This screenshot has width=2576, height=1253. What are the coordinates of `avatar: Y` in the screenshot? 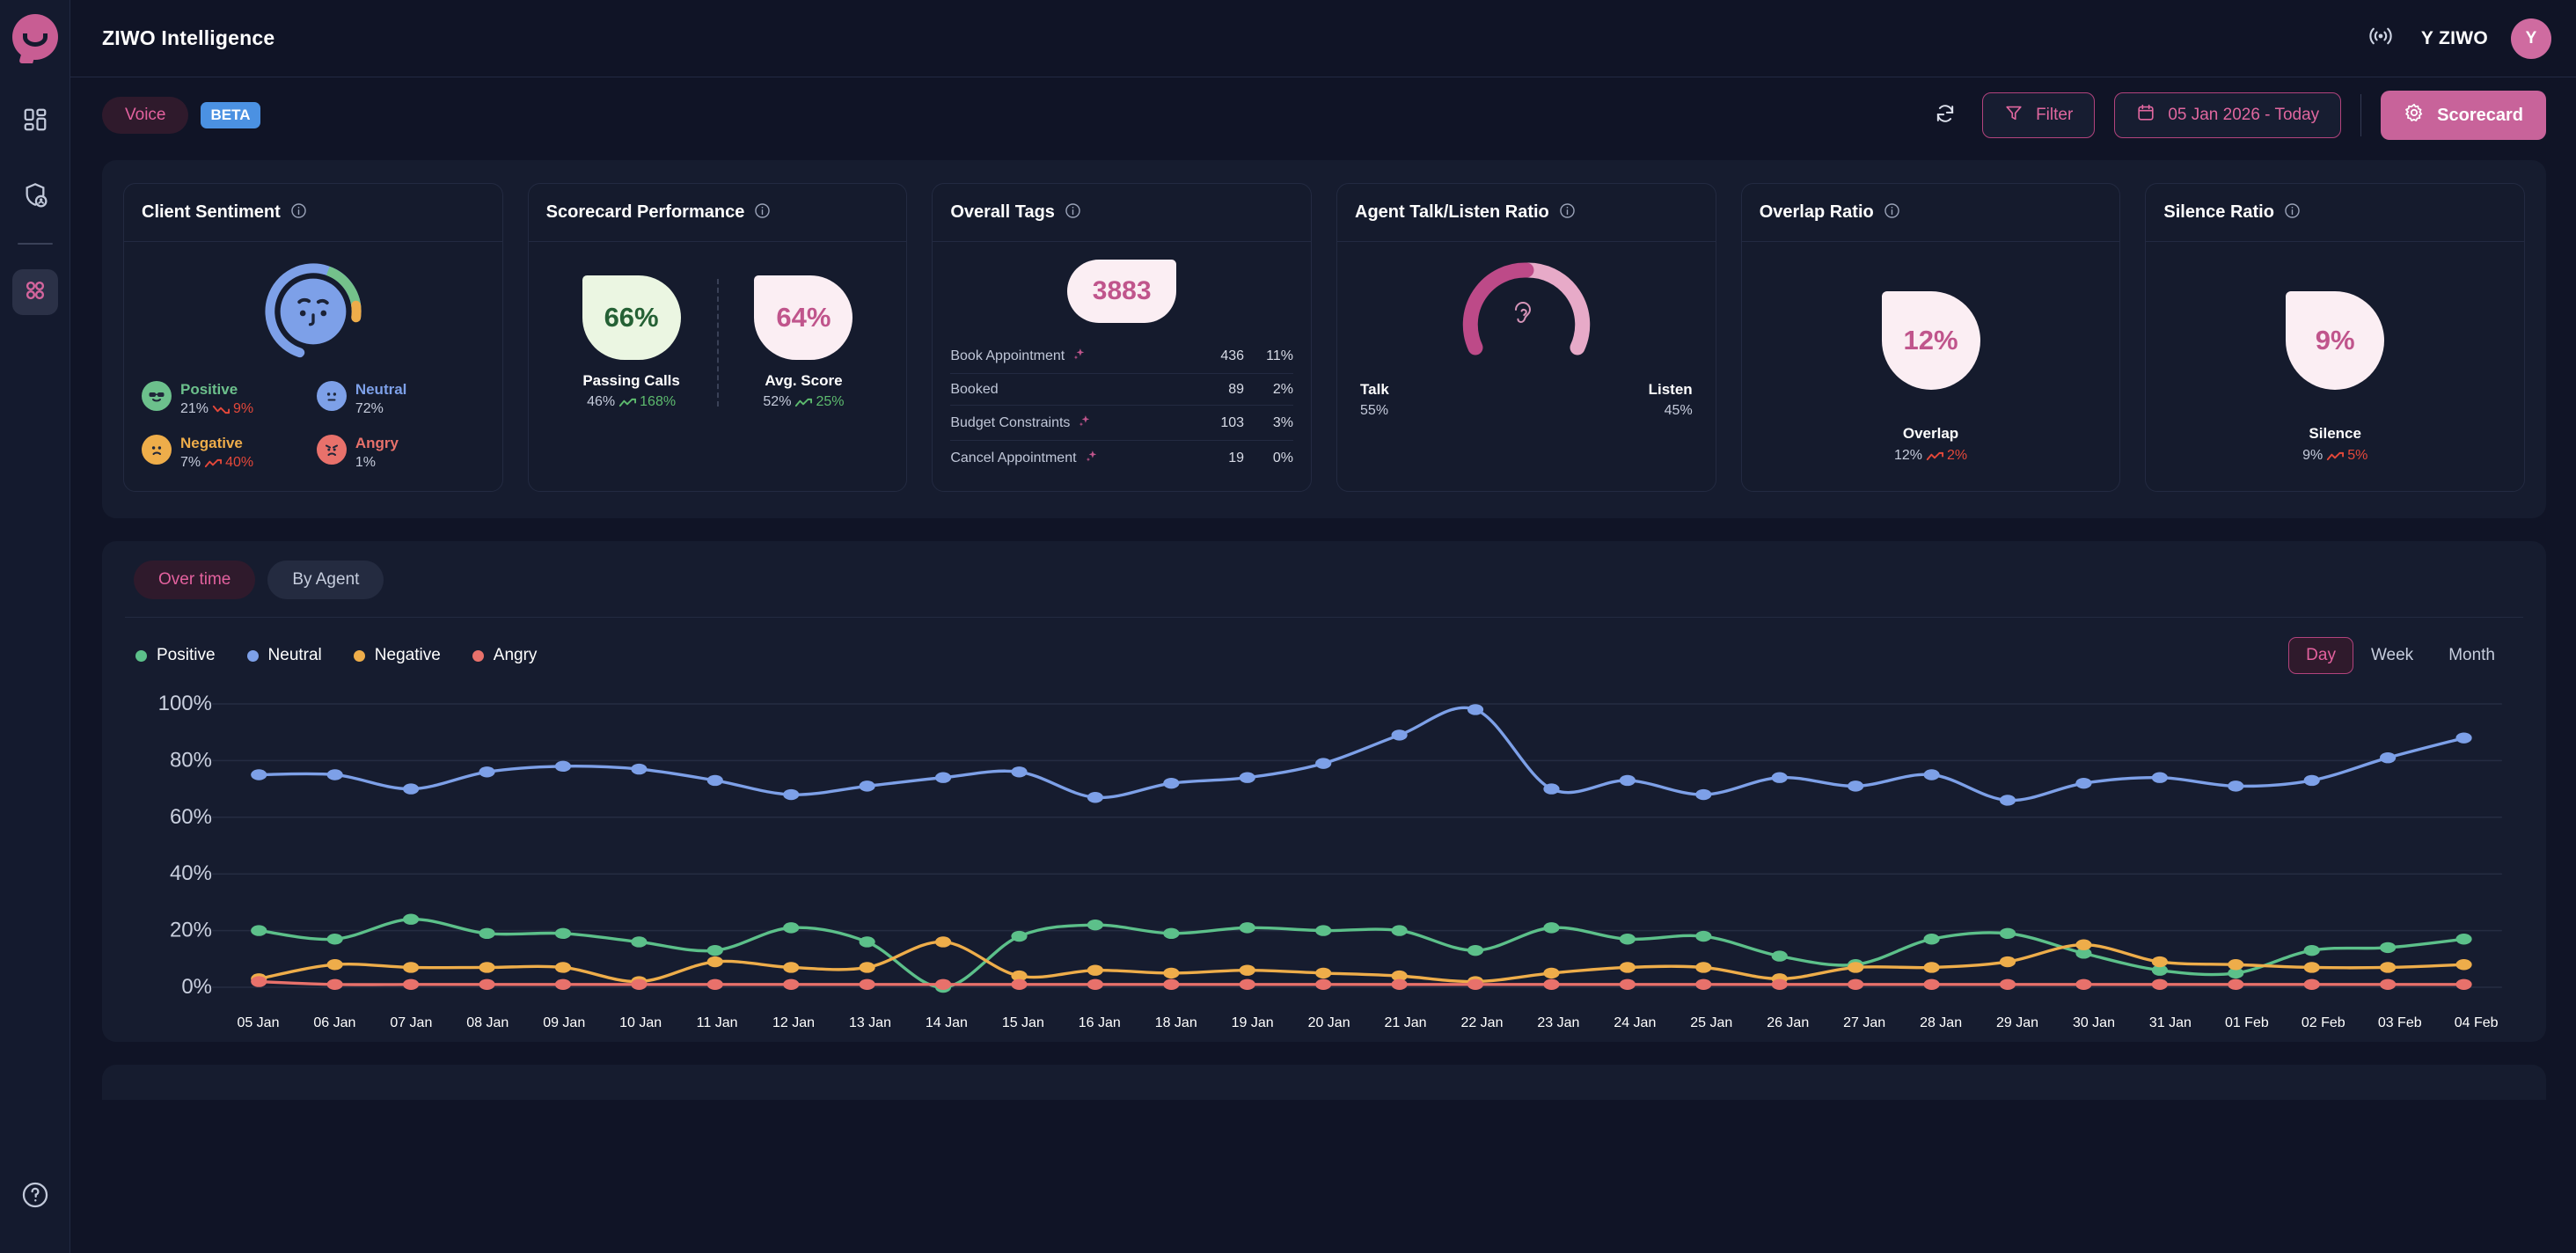 It's located at (2531, 39).